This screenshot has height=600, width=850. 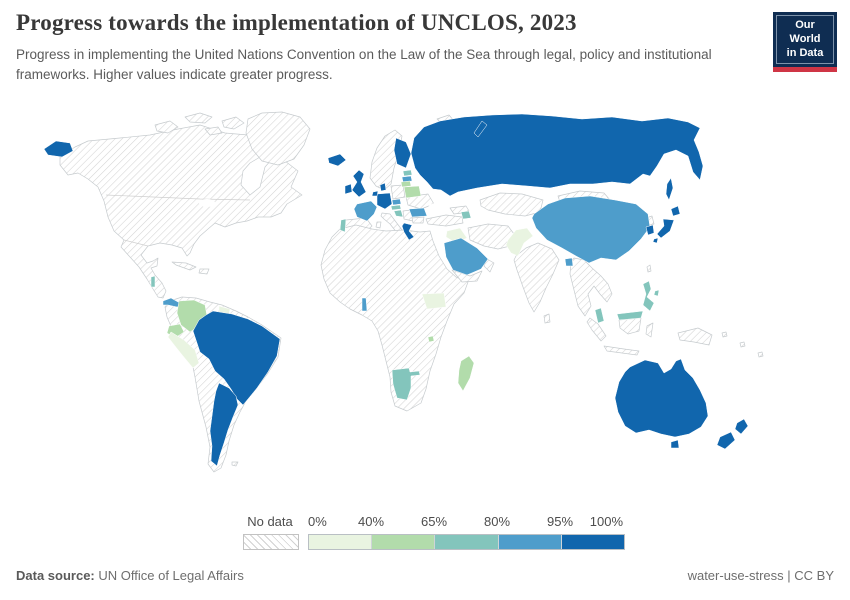 I want to click on landmass-taiwan, so click(x=649, y=268).